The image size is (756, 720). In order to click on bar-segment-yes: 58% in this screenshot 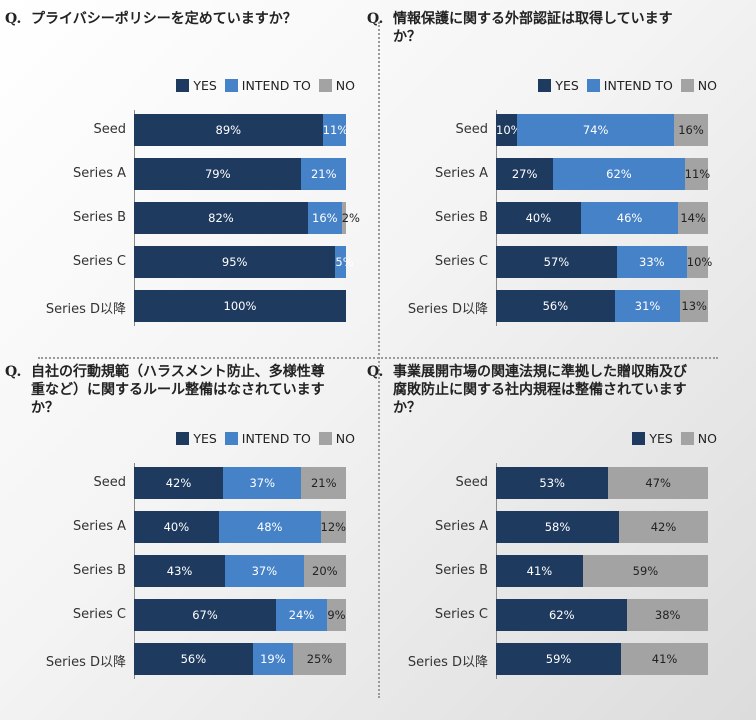, I will do `click(557, 527)`.